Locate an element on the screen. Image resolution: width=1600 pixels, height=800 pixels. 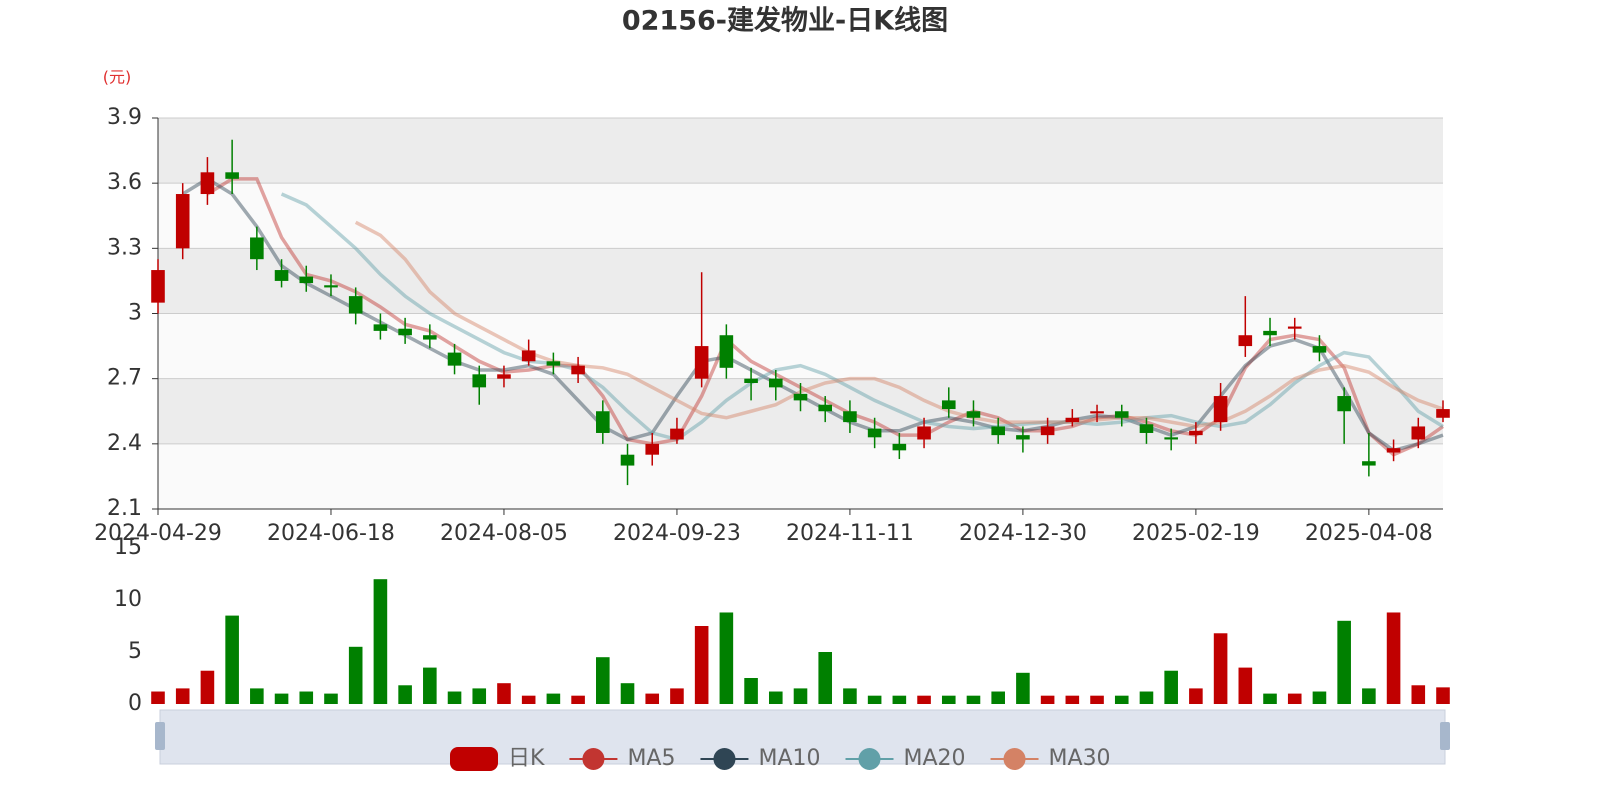
volume-tick-label: 10 is located at coordinates (128, 599).